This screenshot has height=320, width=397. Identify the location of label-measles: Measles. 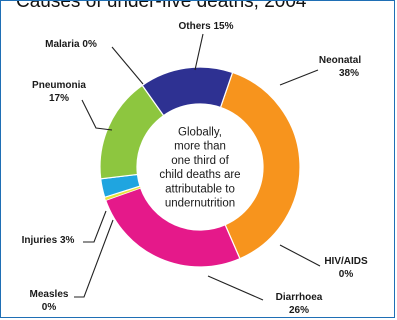
(49, 294).